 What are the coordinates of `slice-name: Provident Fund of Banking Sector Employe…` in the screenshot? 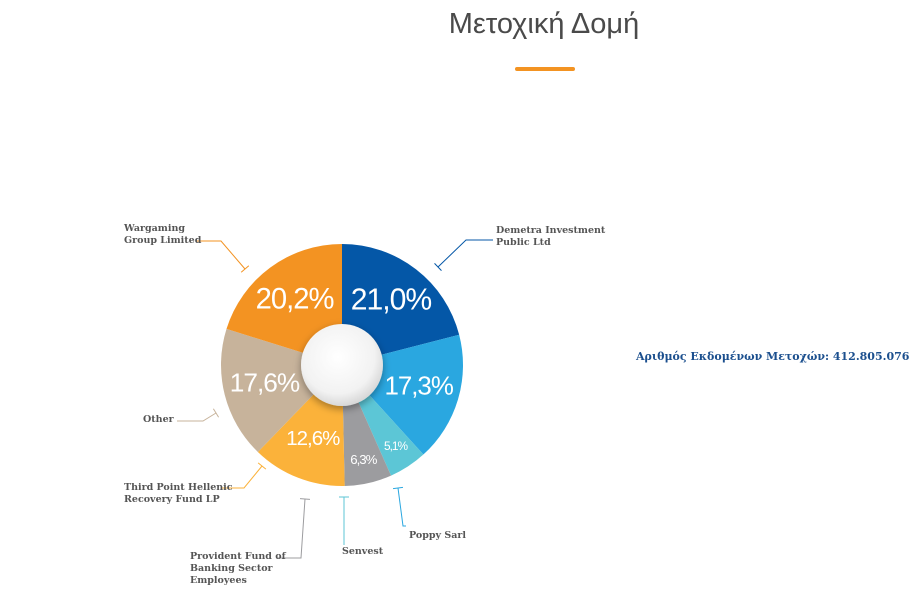 It's located at (238, 568).